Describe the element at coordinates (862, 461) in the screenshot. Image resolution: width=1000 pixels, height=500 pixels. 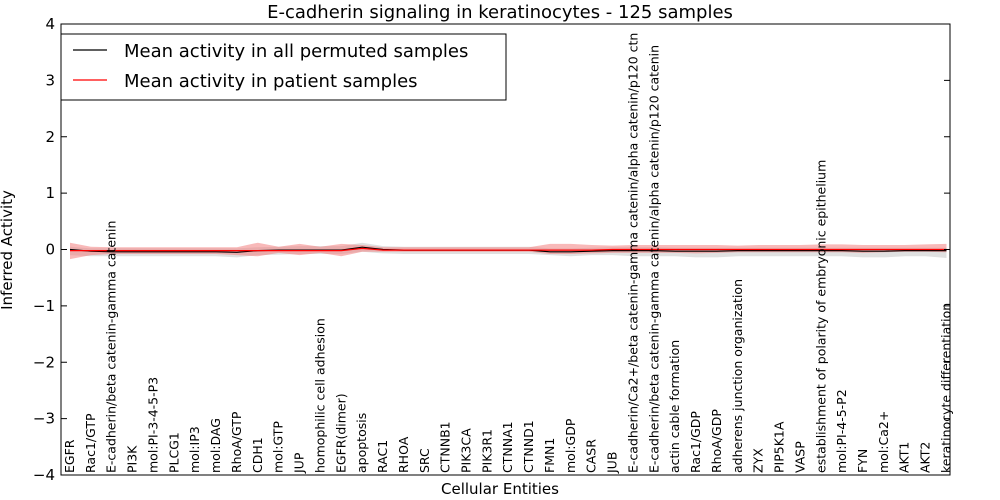
I see `category-label: FYN` at that location.